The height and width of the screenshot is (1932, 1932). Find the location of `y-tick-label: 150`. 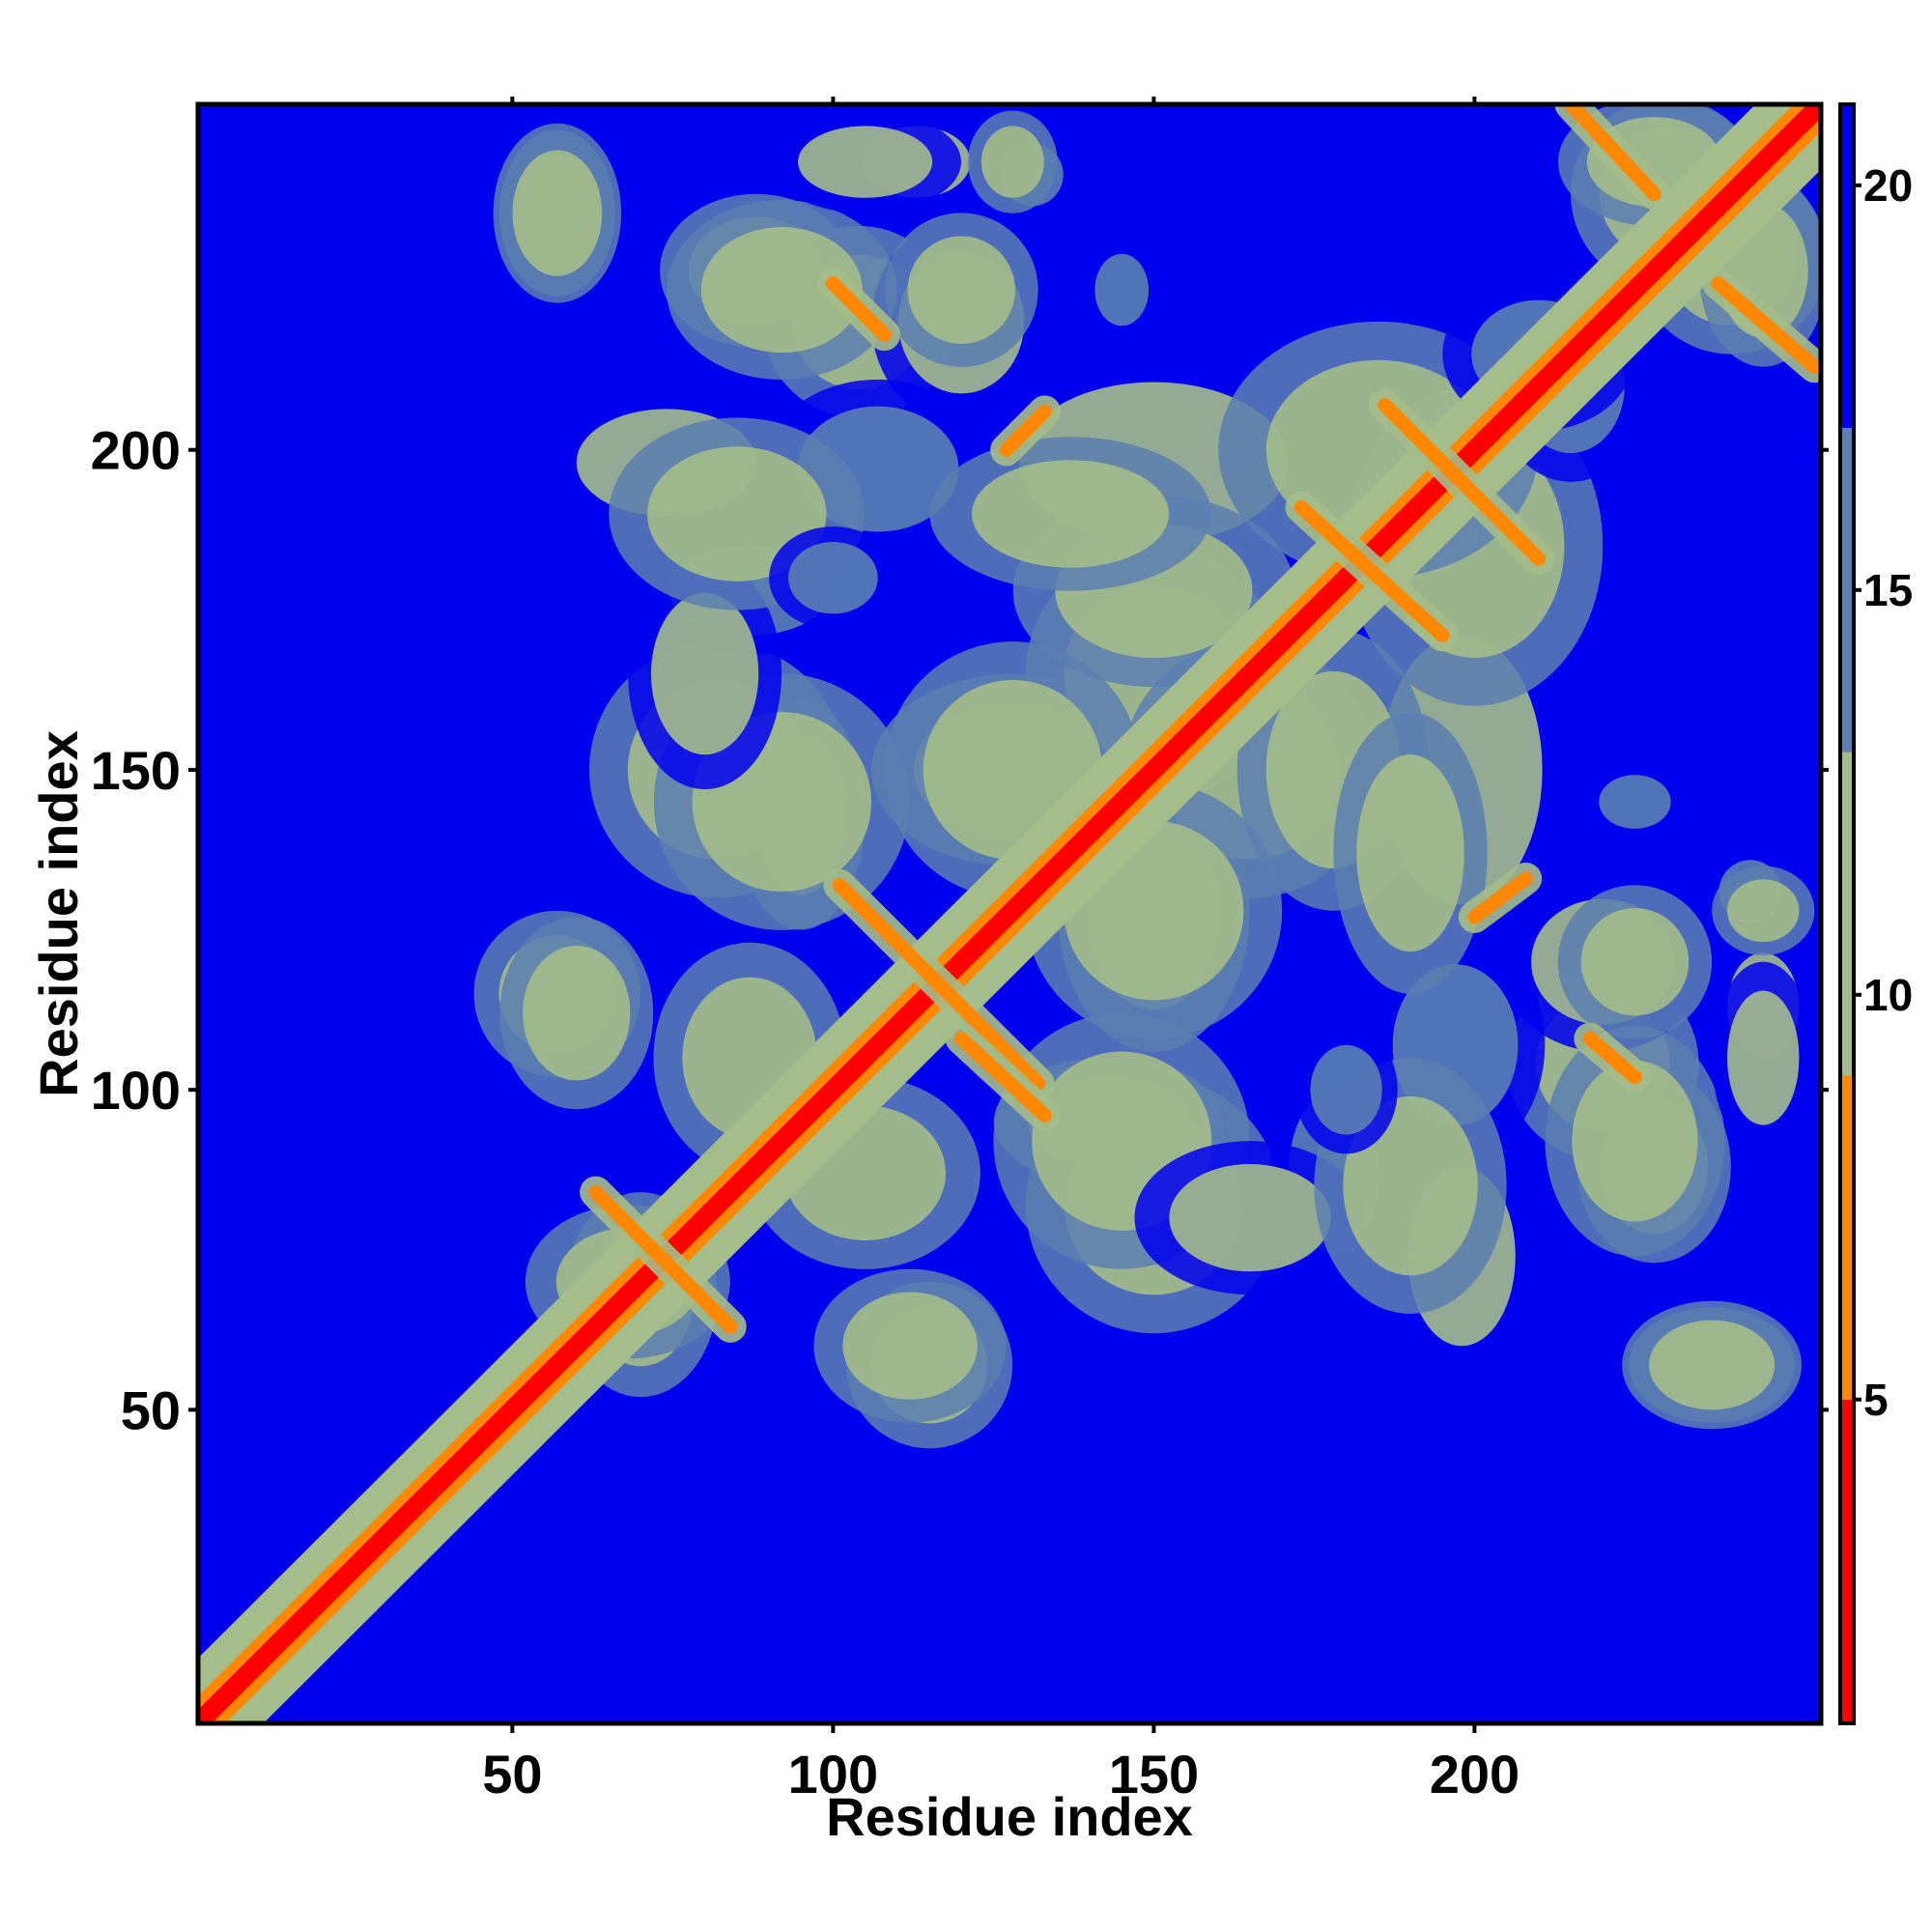

y-tick-label: 150 is located at coordinates (136, 770).